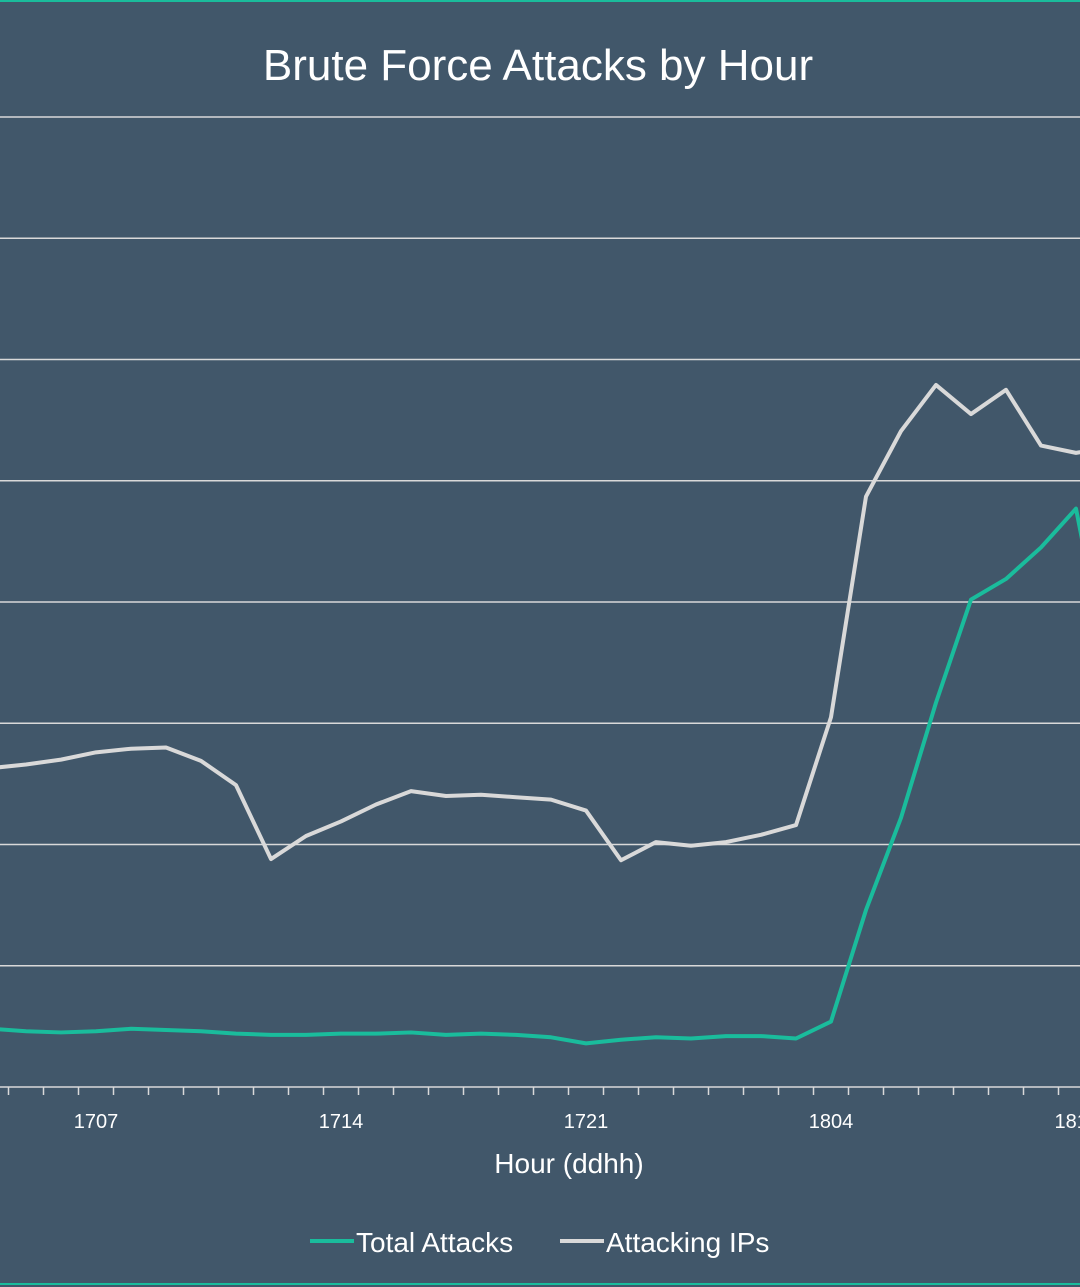 The height and width of the screenshot is (1287, 1080). Describe the element at coordinates (586, 1122) in the screenshot. I see `x-tick-label: 1721` at that location.